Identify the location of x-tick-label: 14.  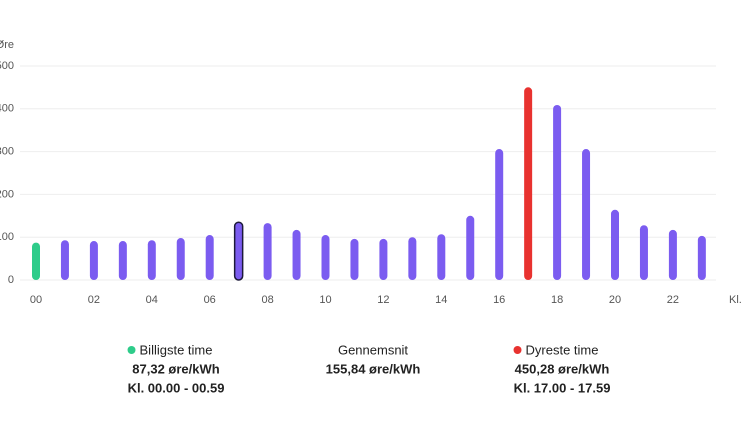
(441, 300).